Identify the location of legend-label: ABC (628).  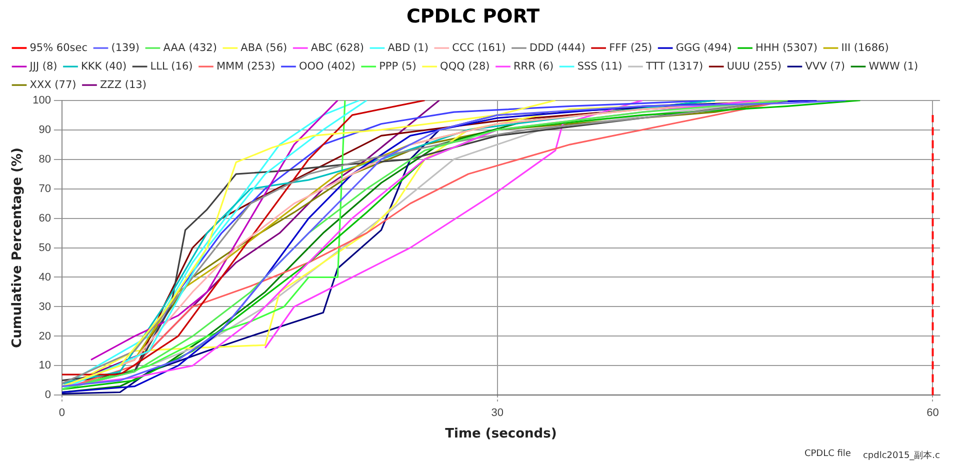
(337, 48).